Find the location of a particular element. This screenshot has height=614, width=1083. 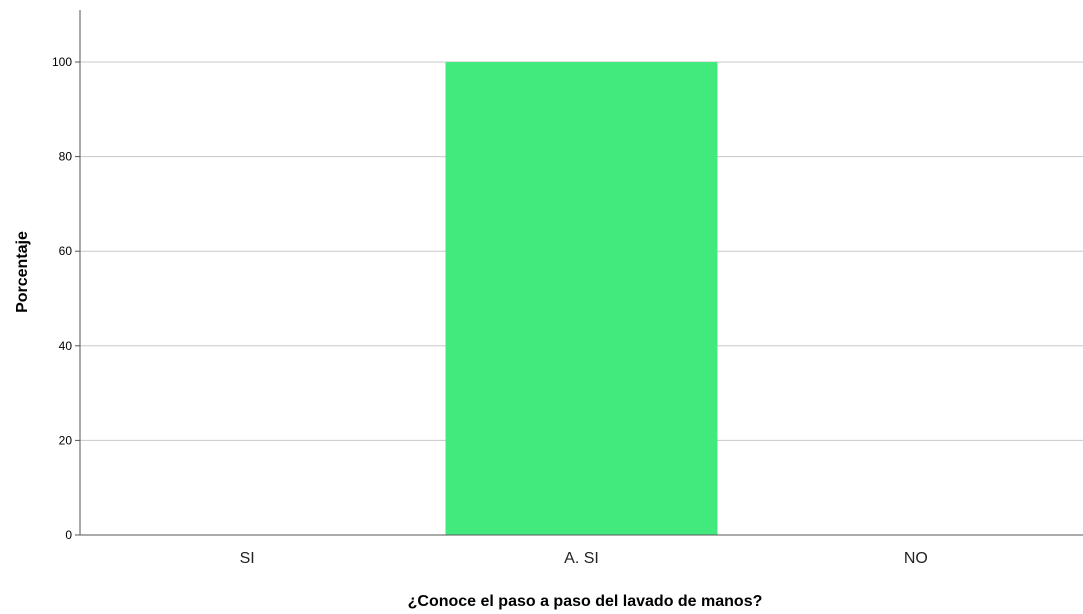

x-tick-labels: SI A. SI NO is located at coordinates (584, 558).